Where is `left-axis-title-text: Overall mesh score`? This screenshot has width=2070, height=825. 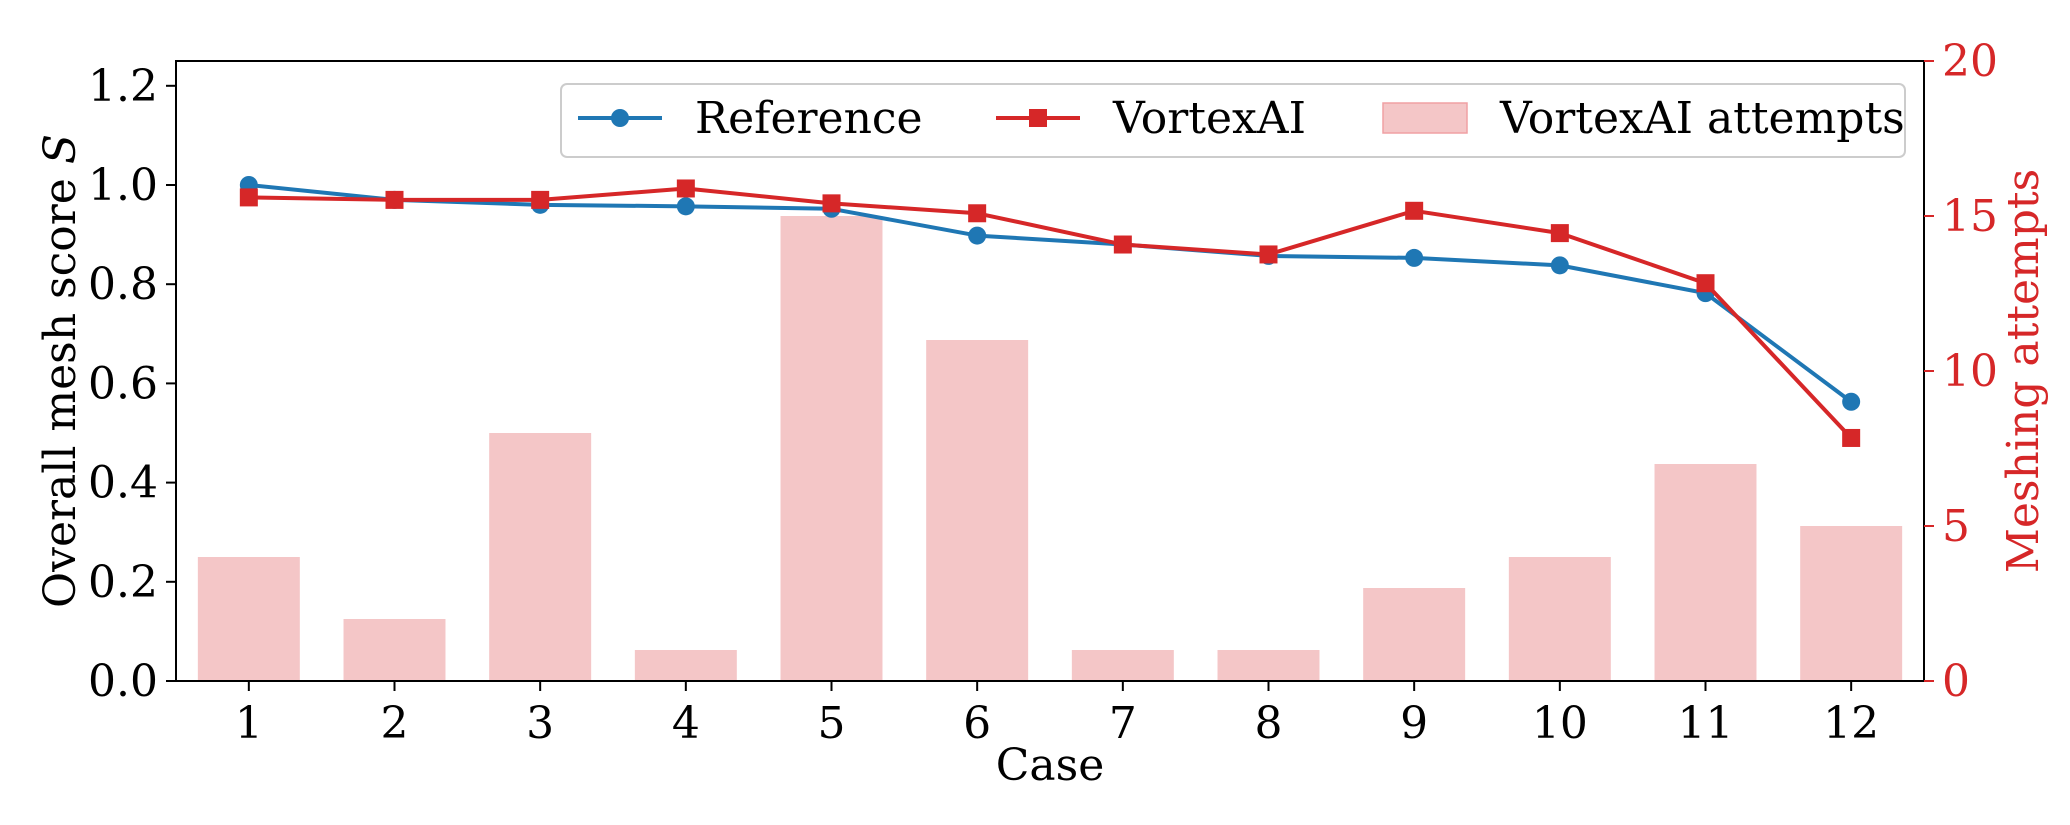
left-axis-title-text: Overall mesh score is located at coordinates (60, 393).